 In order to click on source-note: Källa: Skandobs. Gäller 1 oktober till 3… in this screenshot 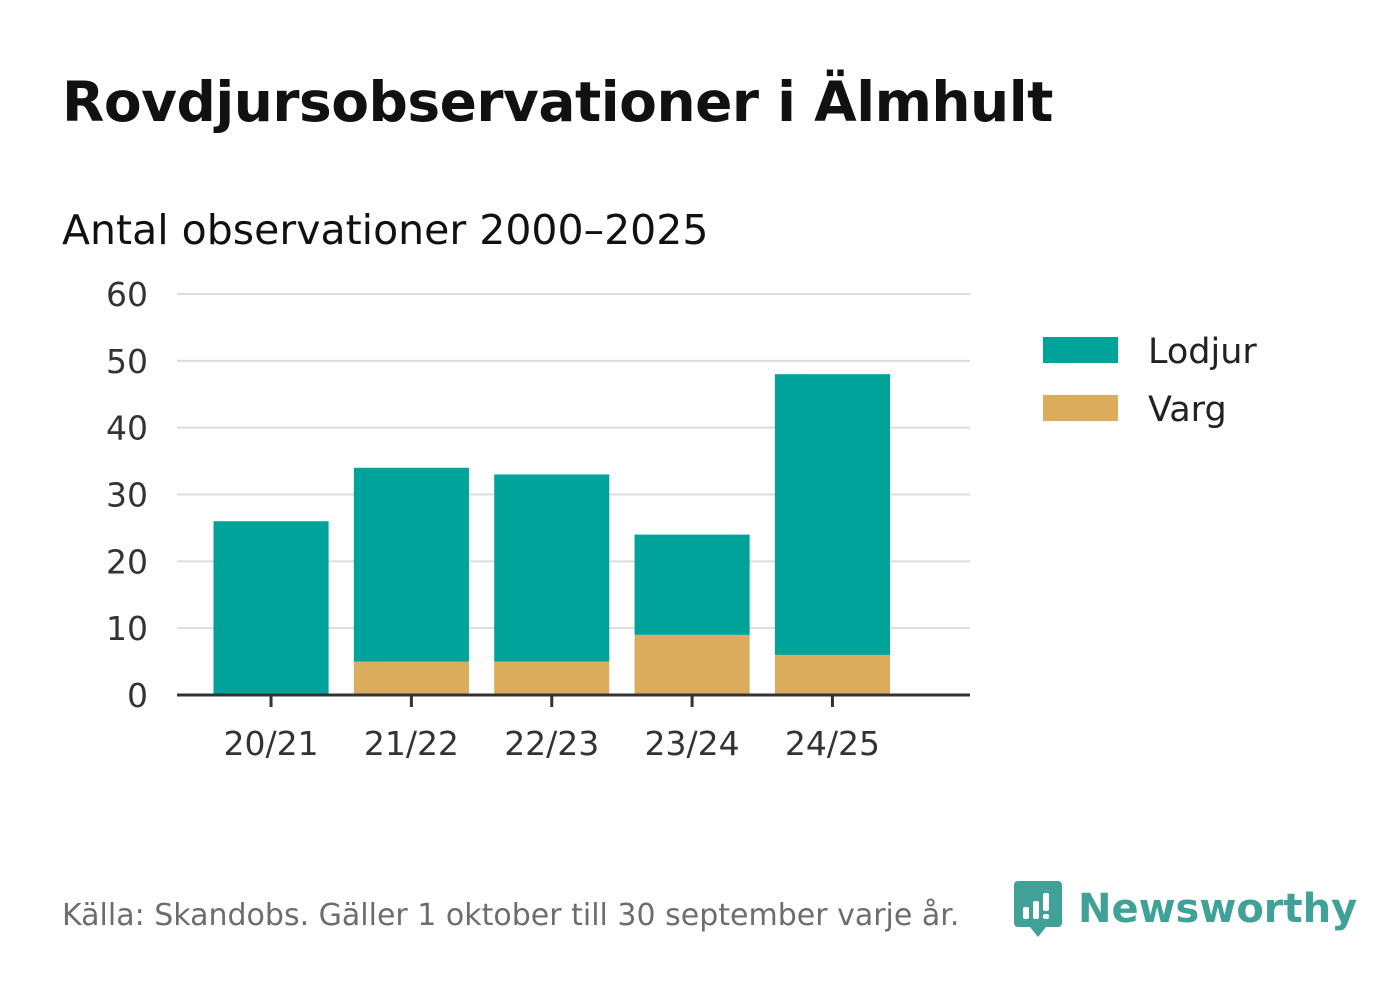, I will do `click(511, 915)`.